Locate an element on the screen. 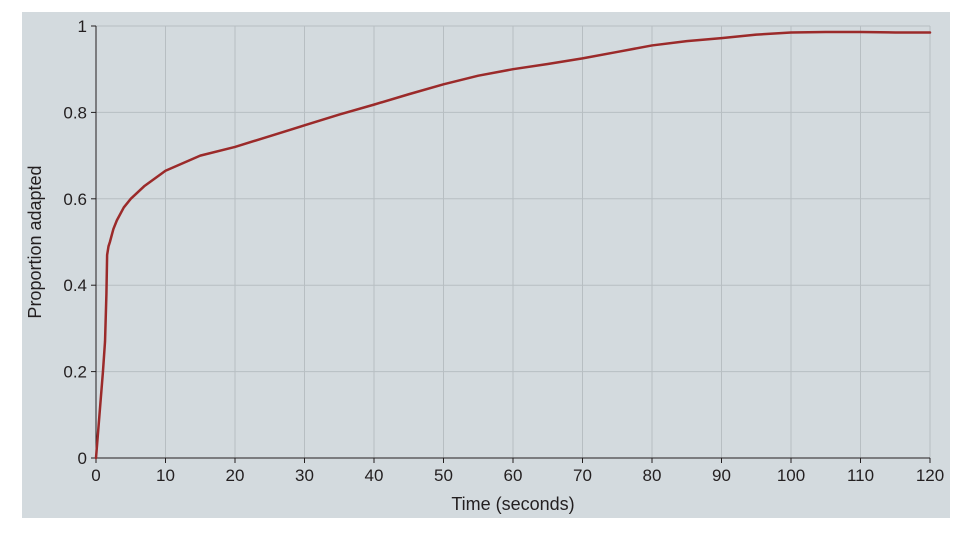  x-tick-label: 80 is located at coordinates (652, 475).